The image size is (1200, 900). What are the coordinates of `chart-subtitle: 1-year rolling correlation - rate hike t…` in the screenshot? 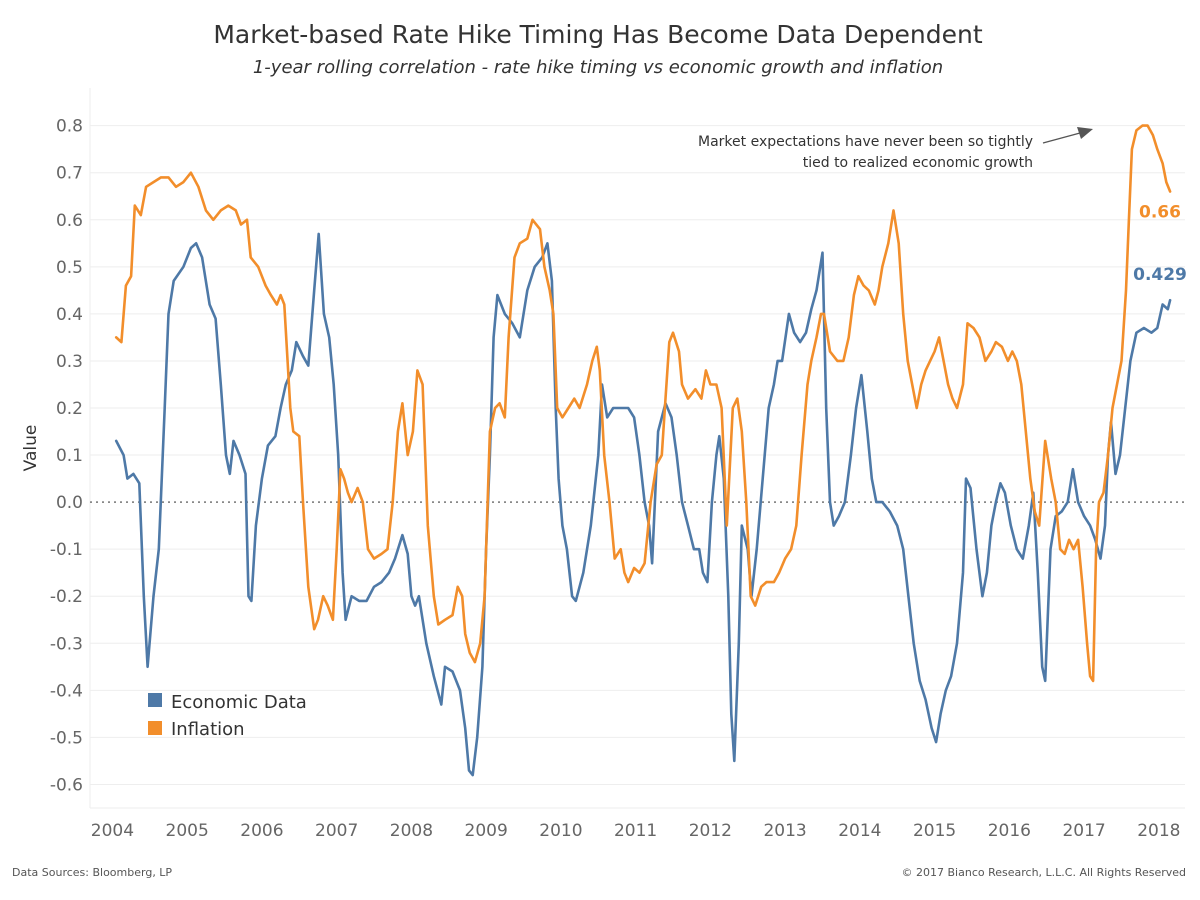 It's located at (598, 67).